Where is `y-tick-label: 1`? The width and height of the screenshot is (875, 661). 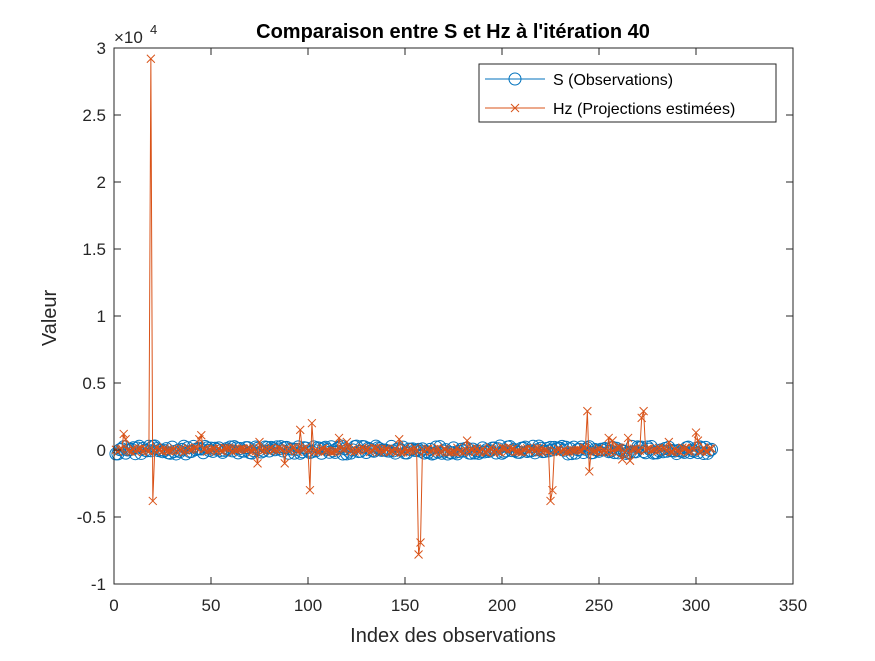
y-tick-label: 1 is located at coordinates (101, 316).